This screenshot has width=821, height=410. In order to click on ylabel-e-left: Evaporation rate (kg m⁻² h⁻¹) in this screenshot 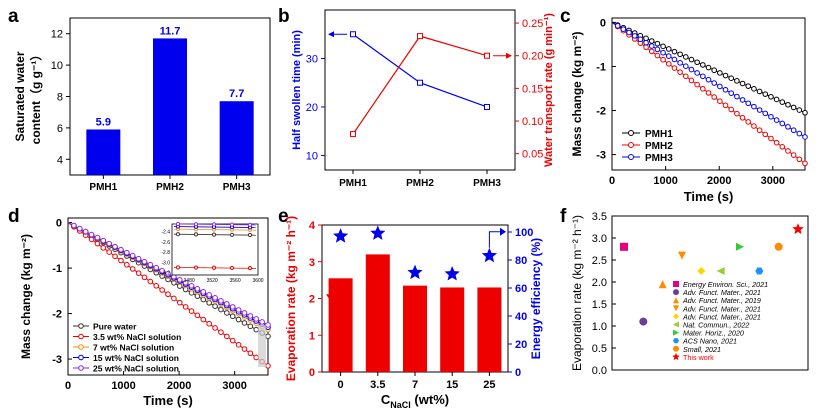, I will do `click(291, 298)`.